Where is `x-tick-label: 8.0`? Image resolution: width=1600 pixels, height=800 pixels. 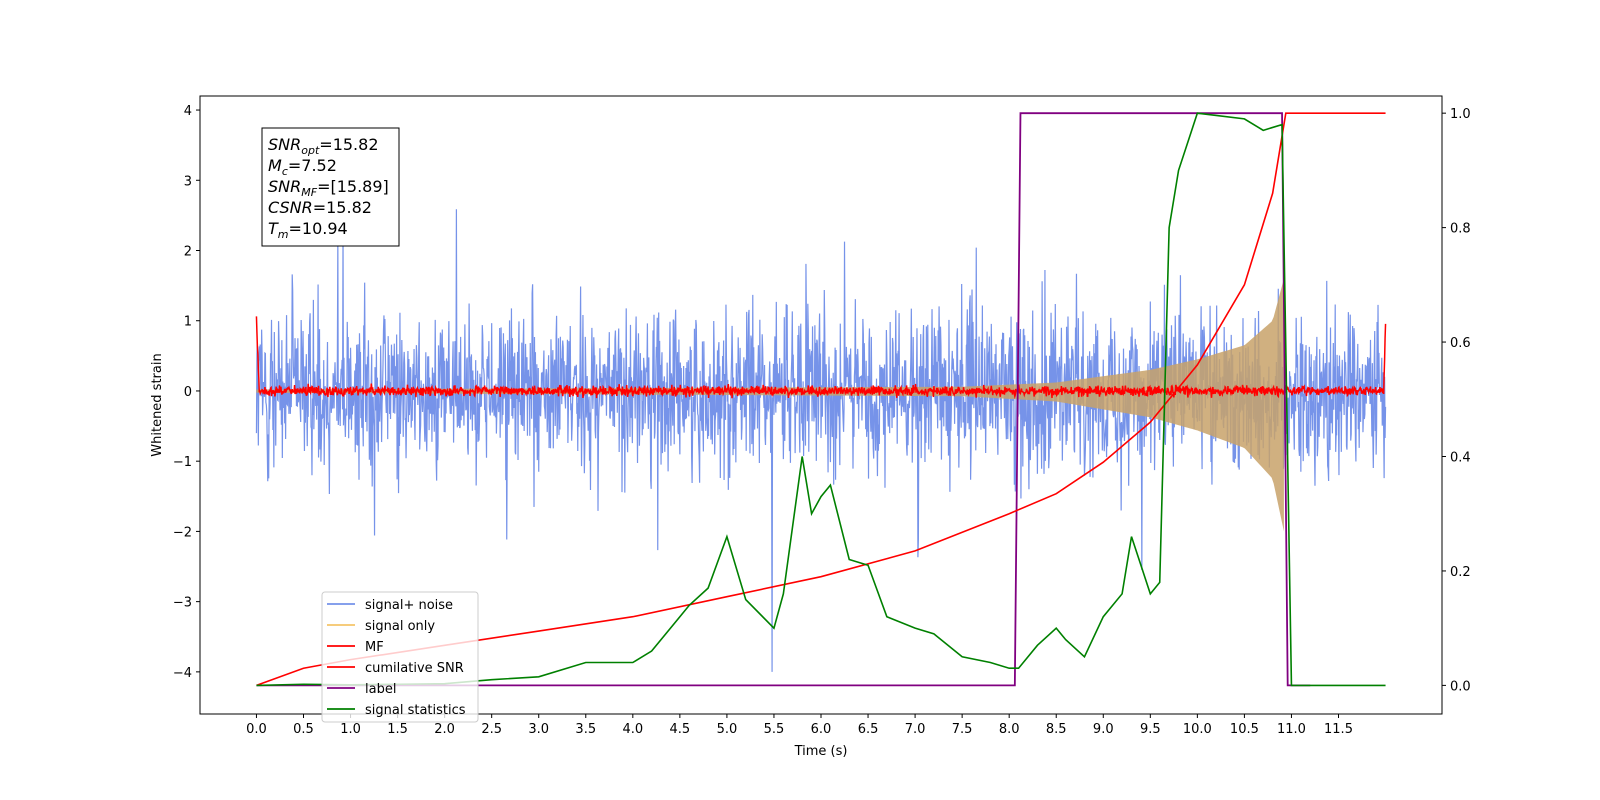 x-tick-label: 8.0 is located at coordinates (1009, 729).